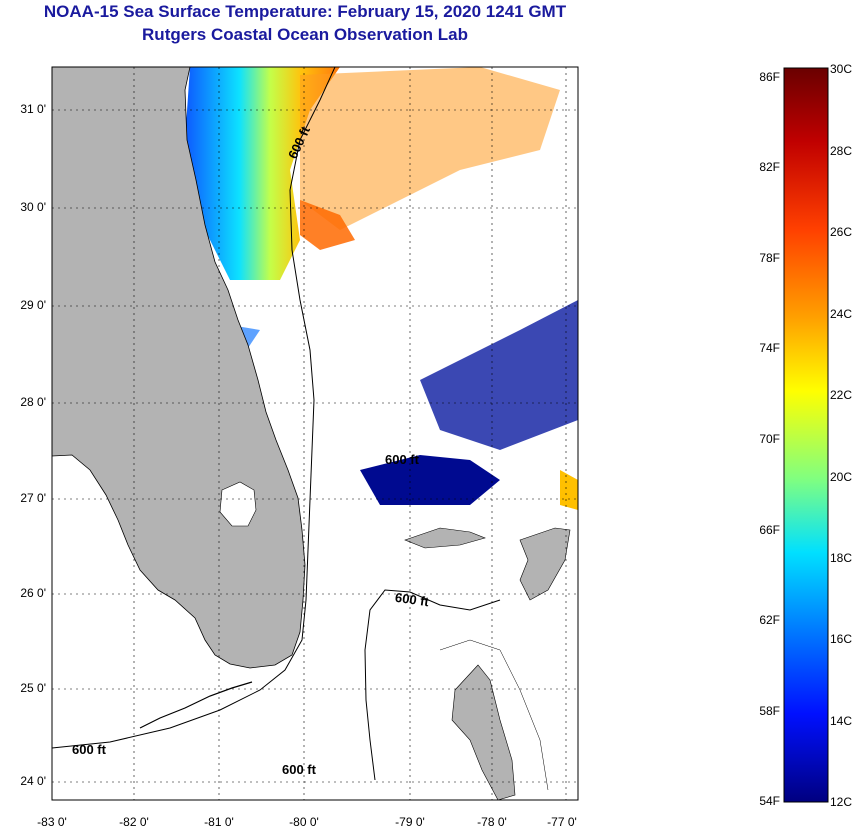 The image size is (865, 832). I want to click on lon-label: -82 0', so click(134, 822).